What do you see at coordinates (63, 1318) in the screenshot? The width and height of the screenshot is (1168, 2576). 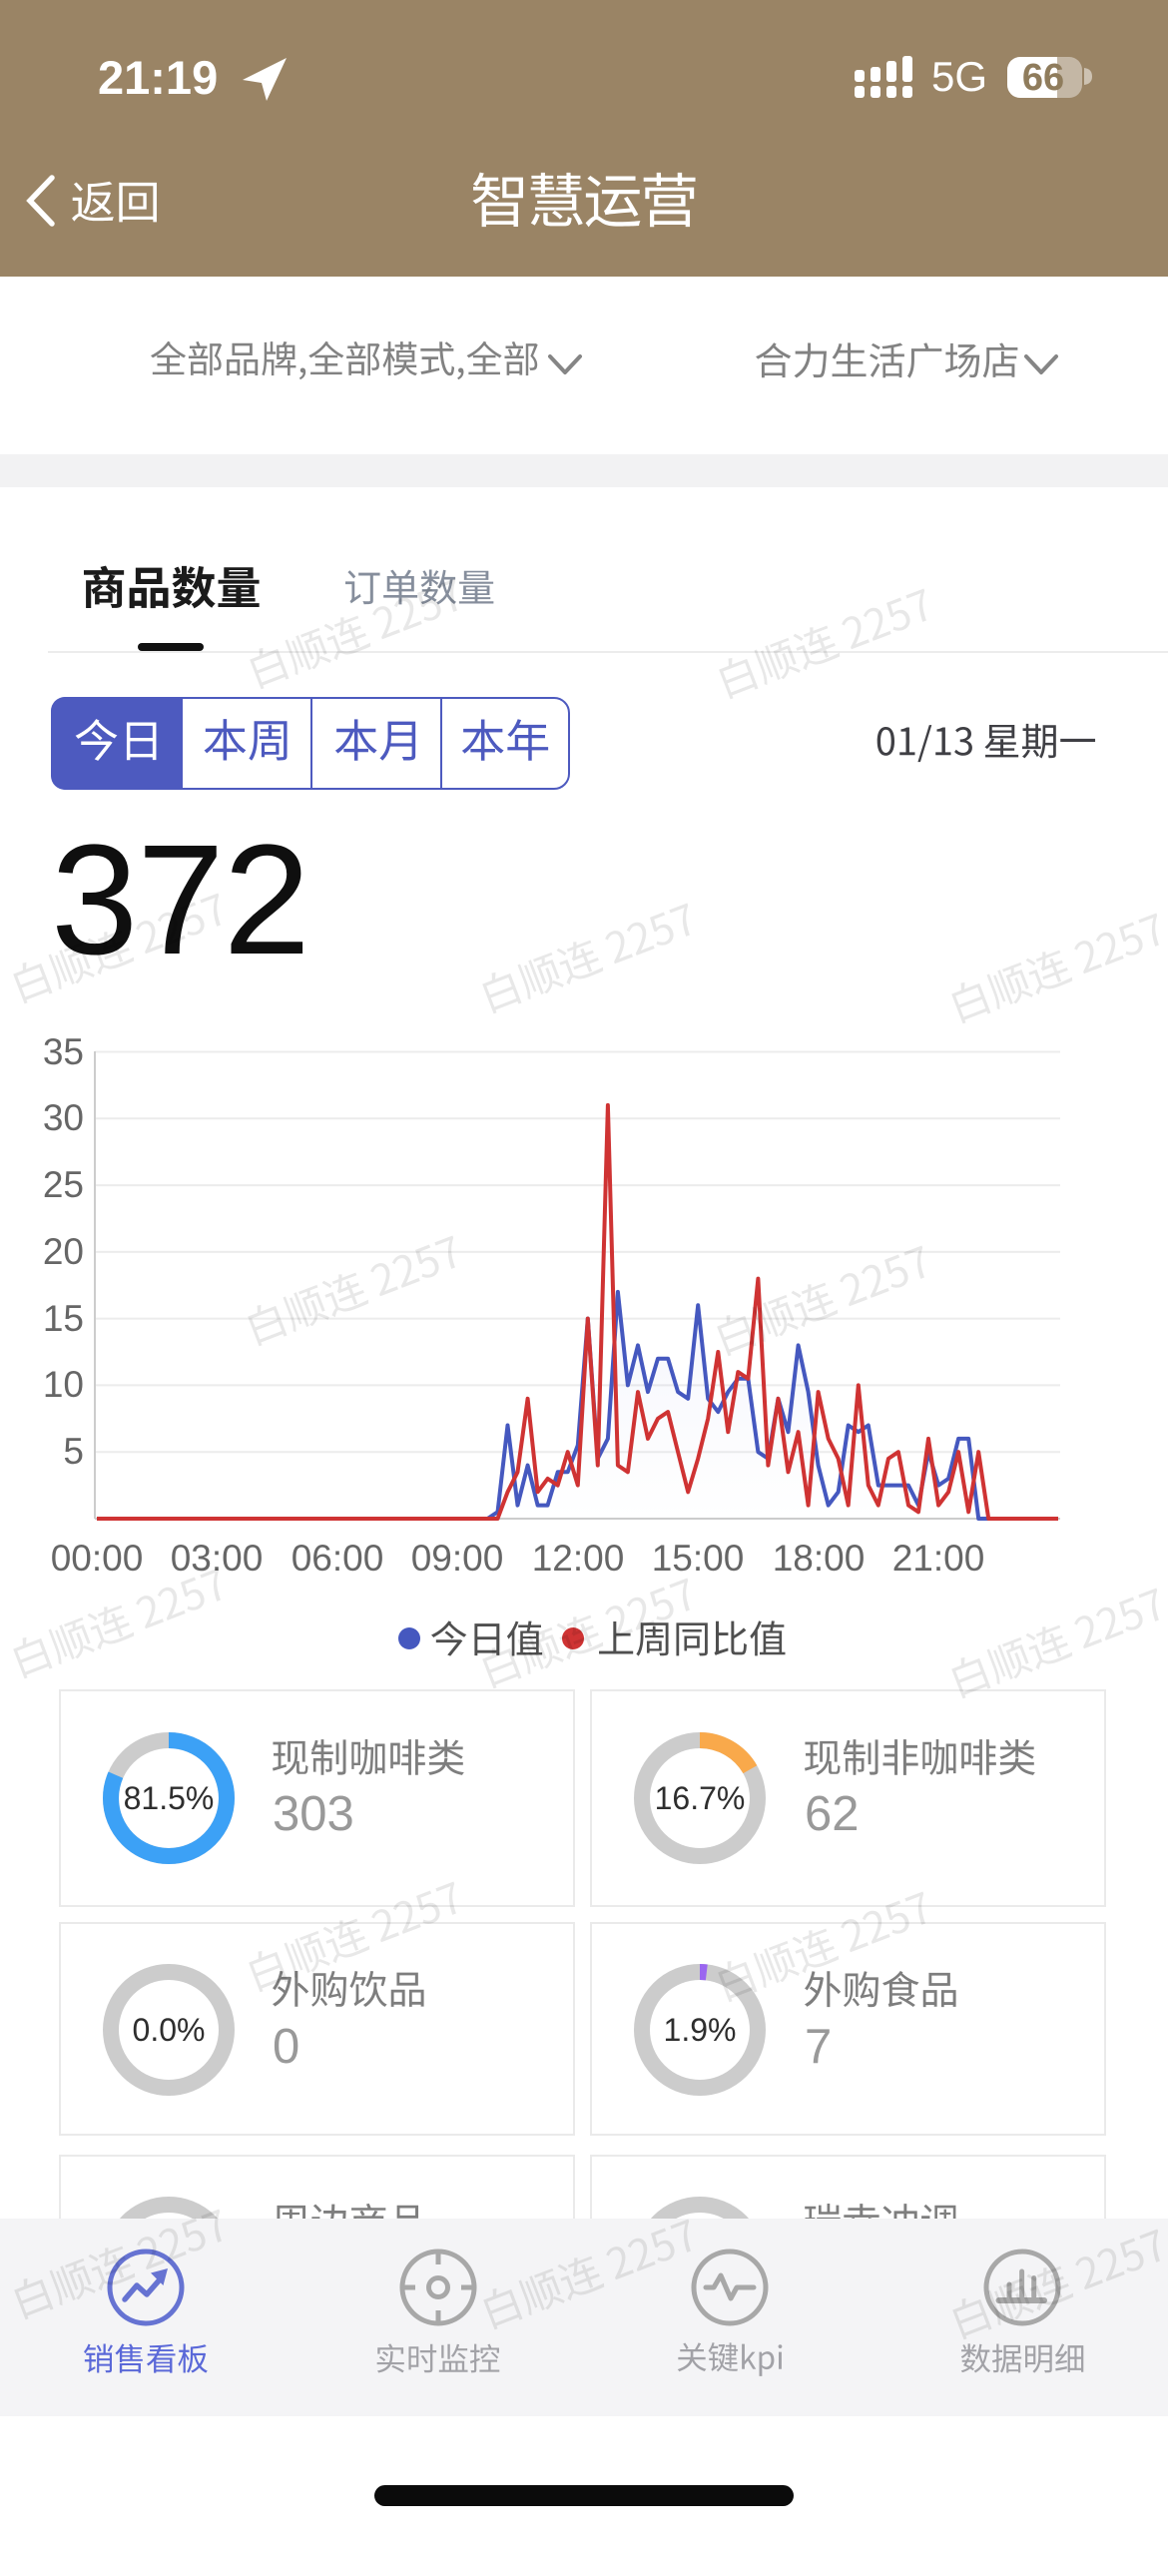 I see `svg-text: 15` at bounding box center [63, 1318].